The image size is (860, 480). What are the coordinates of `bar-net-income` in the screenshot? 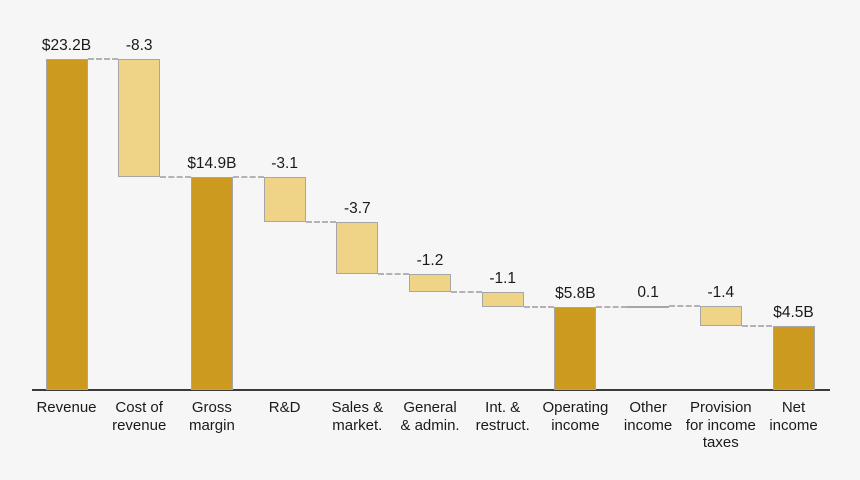 It's located at (793, 357).